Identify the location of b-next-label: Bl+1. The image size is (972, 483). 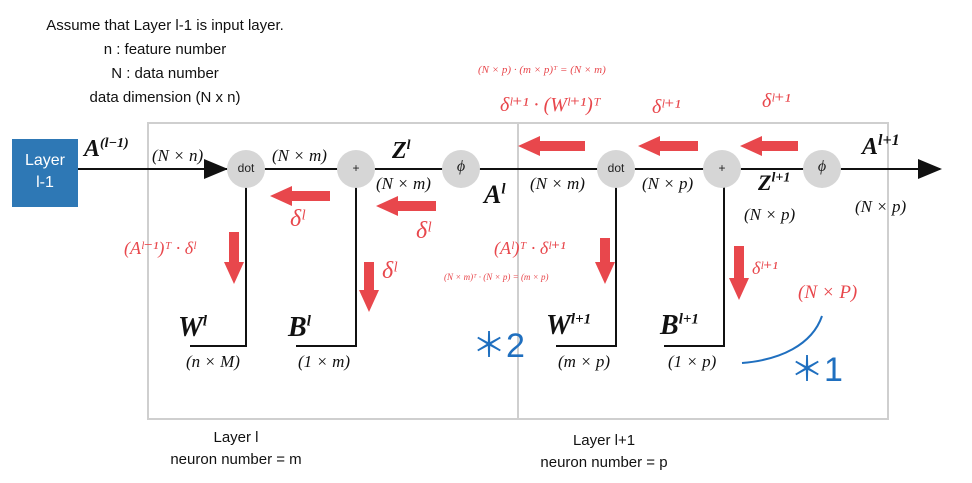
(679, 325).